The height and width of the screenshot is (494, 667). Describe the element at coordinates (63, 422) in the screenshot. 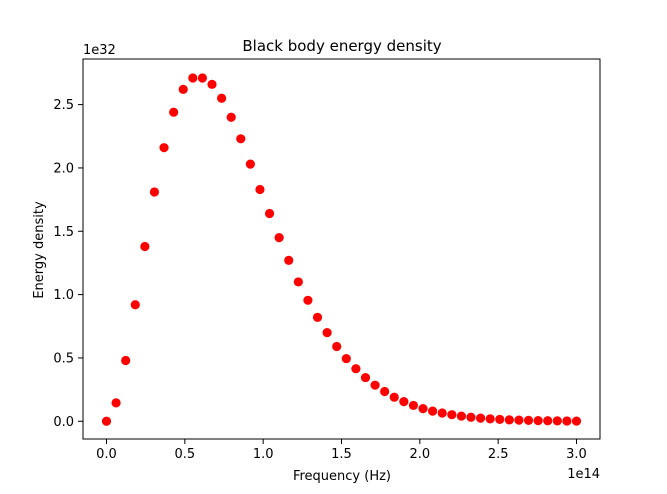

I see `y-tick-label: 0.0` at that location.